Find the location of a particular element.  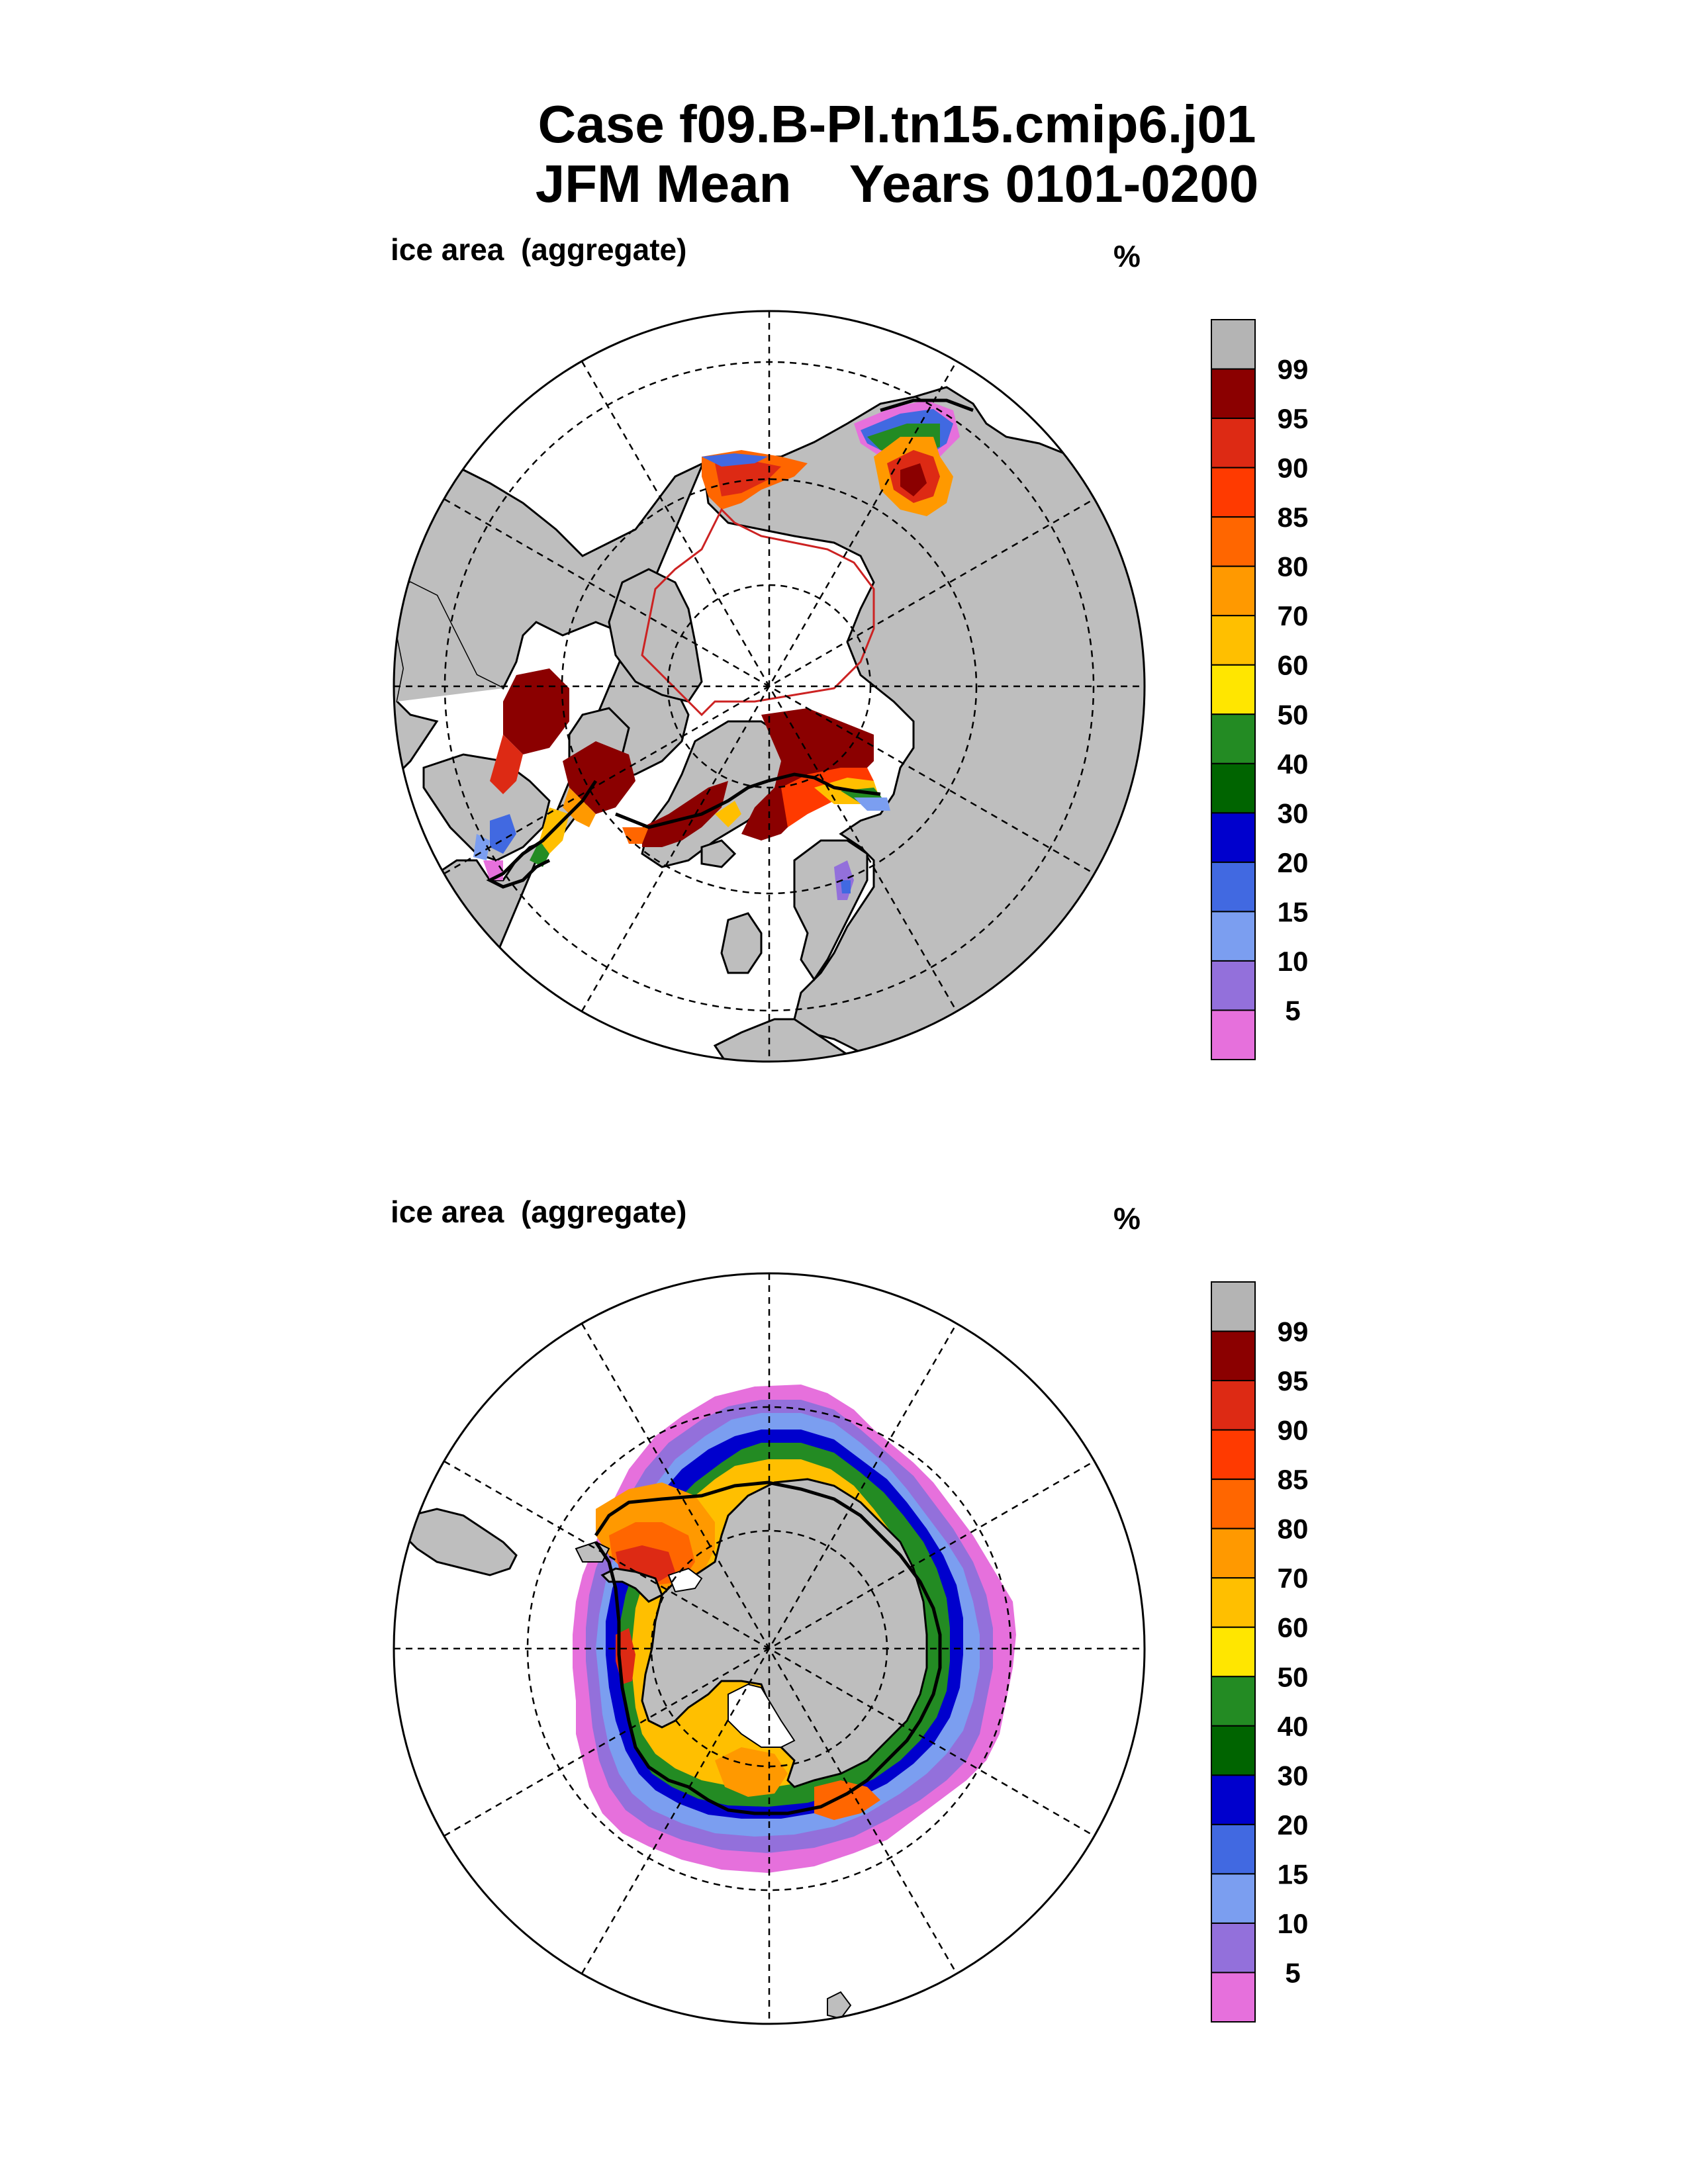

north-ice-edge-line-okhotsk is located at coordinates (927, 405).